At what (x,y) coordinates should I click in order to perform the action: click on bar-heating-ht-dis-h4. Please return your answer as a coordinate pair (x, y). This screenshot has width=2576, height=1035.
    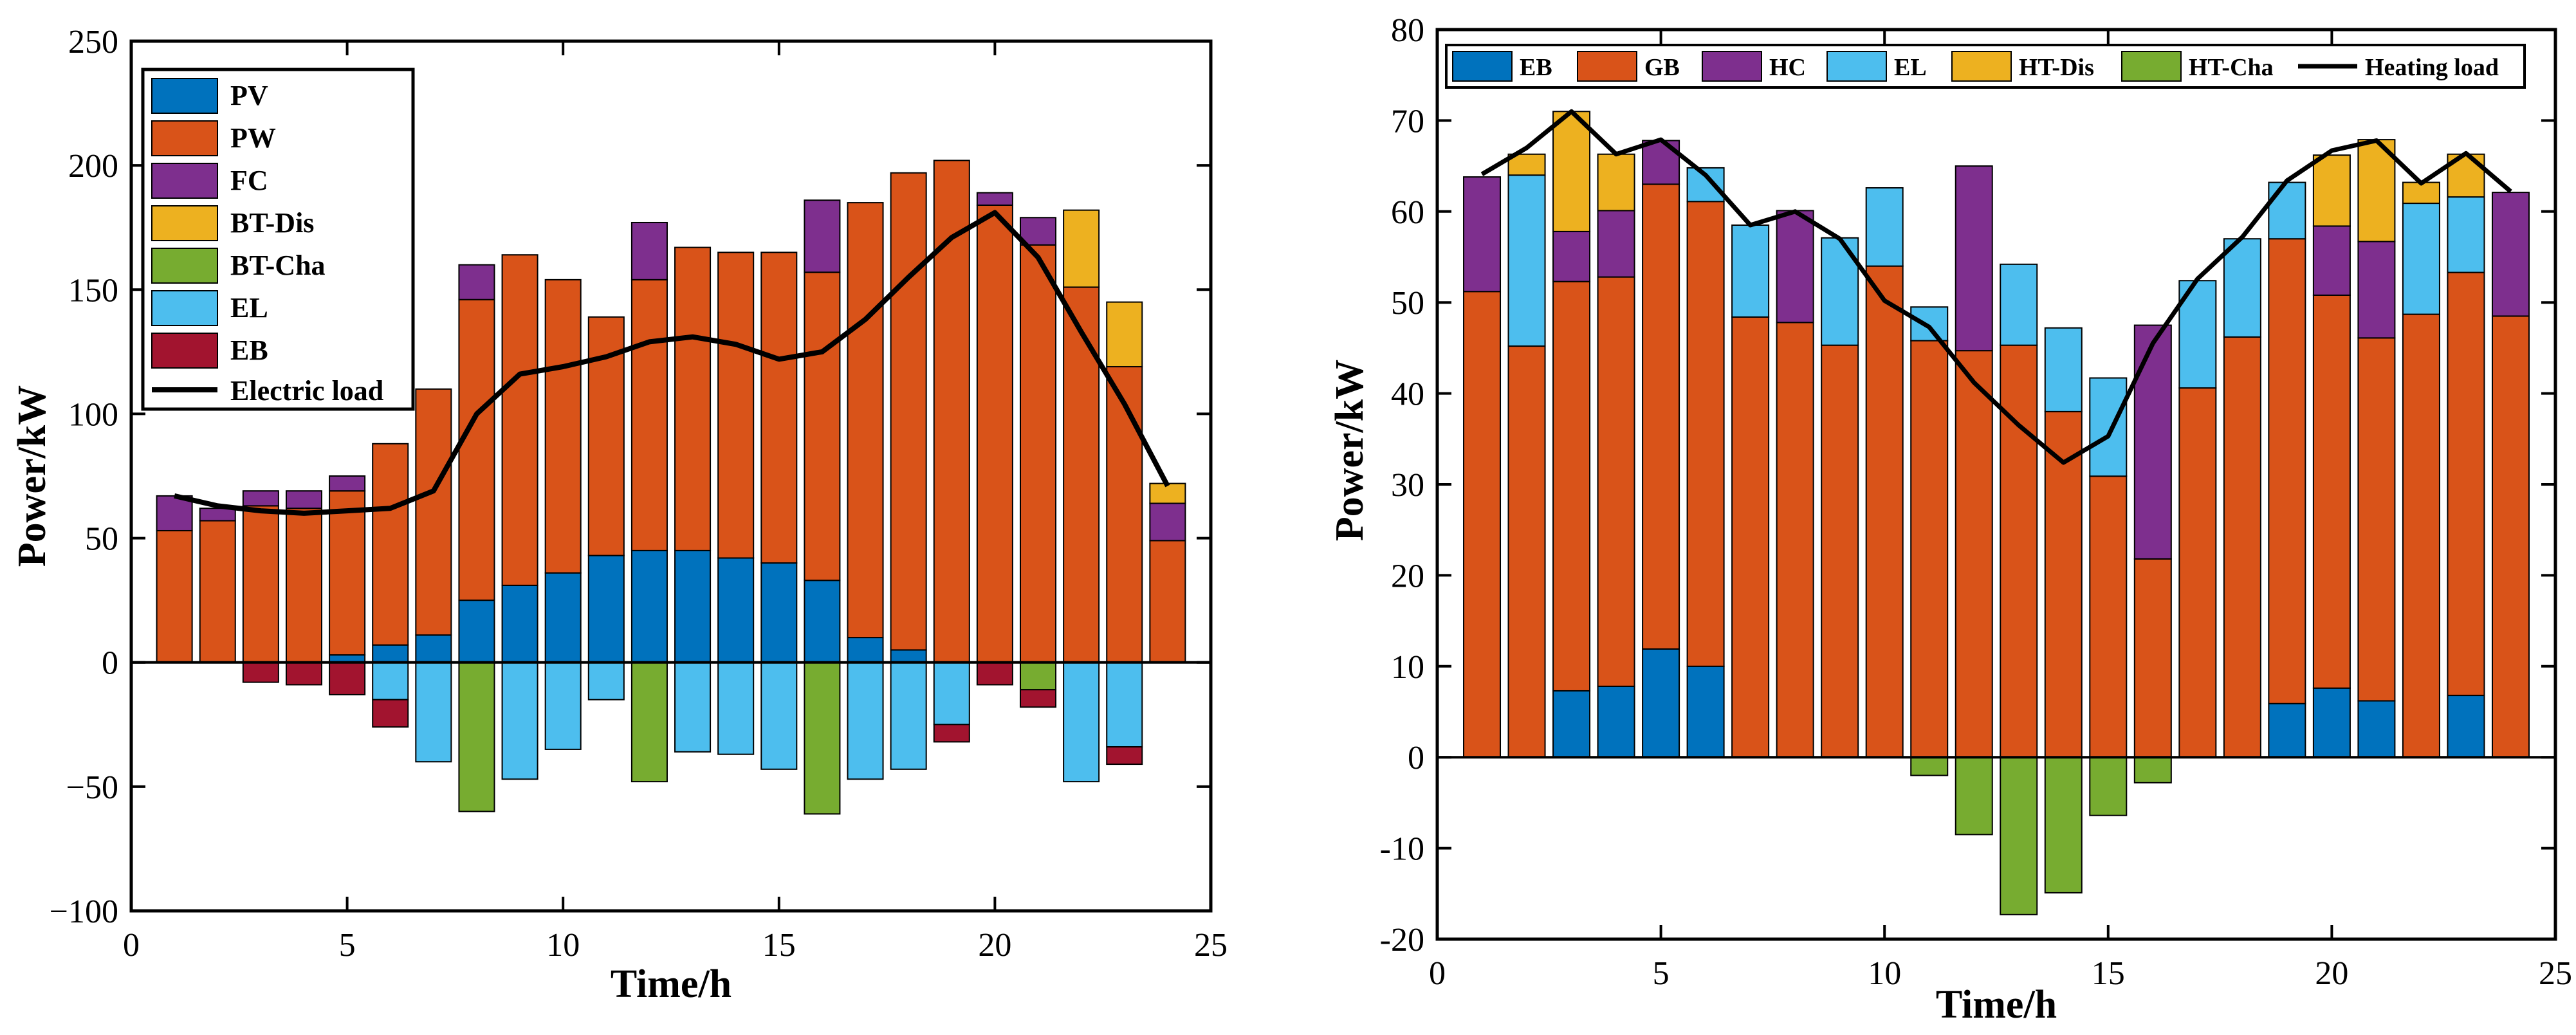
    Looking at the image, I should click on (1616, 182).